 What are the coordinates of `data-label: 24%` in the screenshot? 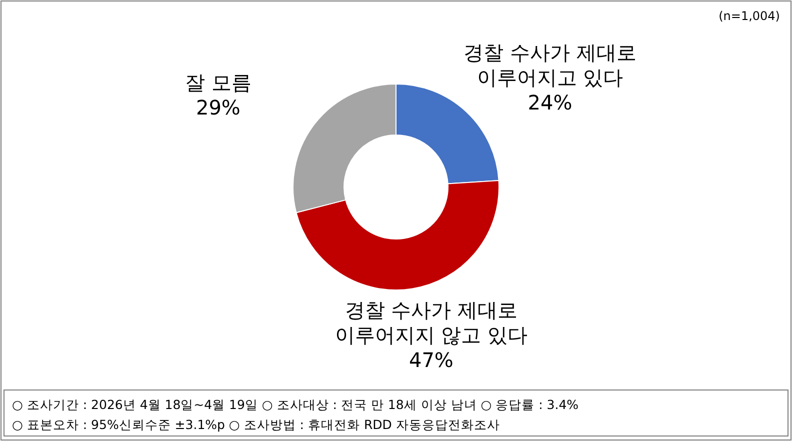 It's located at (550, 102).